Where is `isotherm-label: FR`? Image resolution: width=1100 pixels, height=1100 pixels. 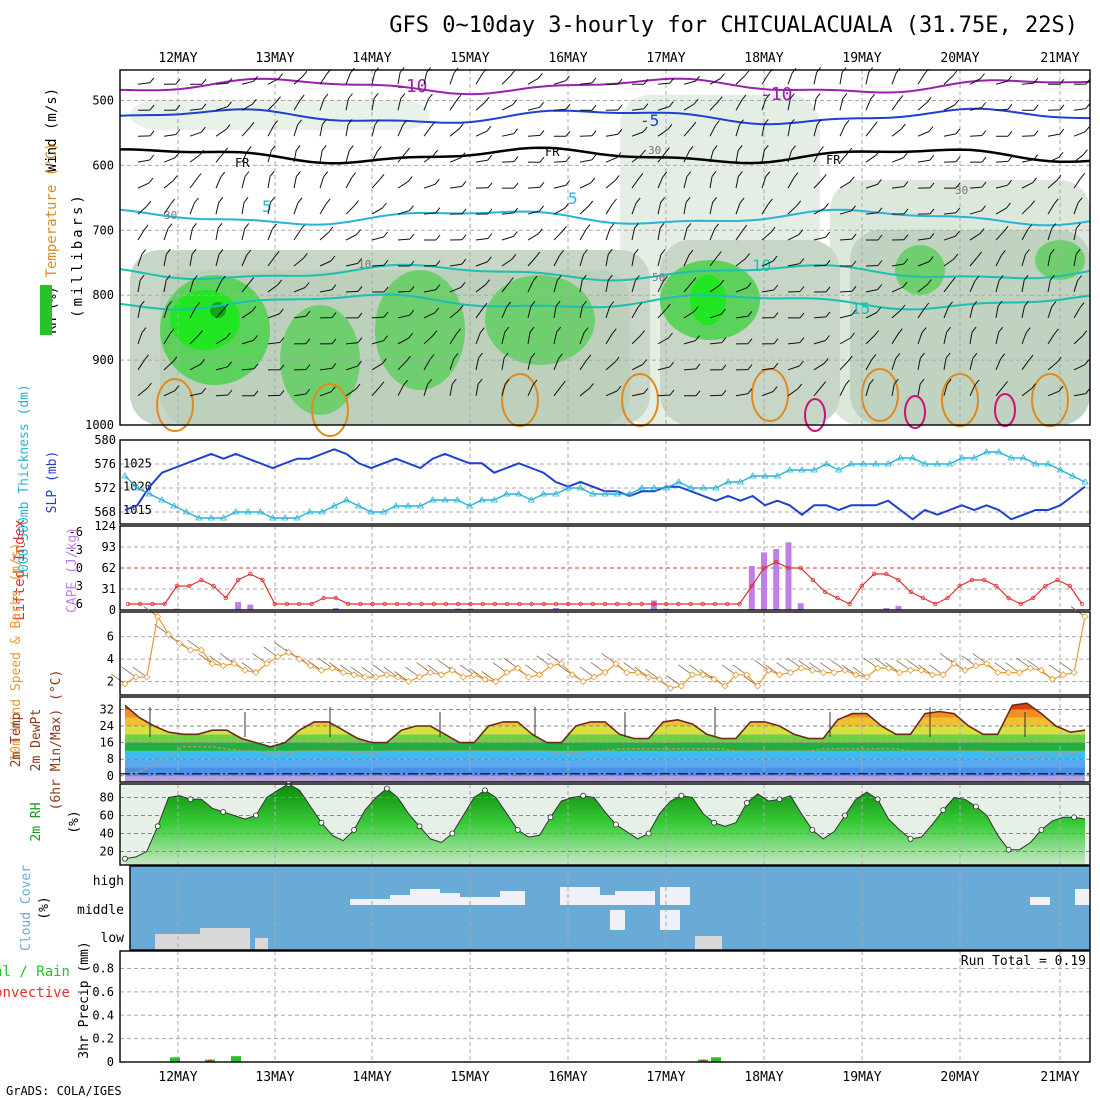 isotherm-label: FR is located at coordinates (242, 163).